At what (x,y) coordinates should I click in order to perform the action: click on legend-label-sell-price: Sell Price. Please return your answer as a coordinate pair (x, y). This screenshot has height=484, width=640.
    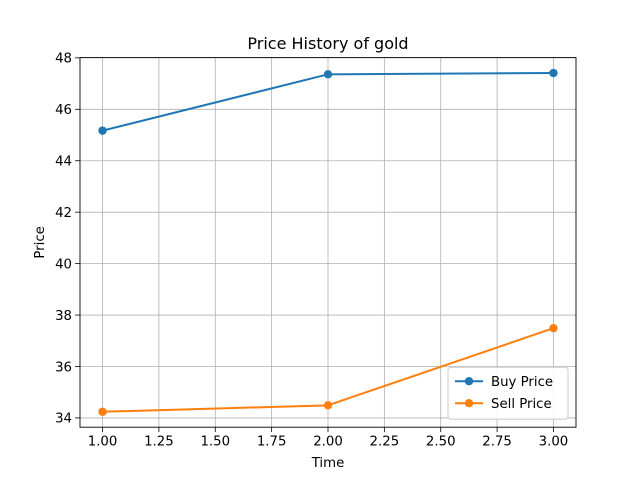
    Looking at the image, I should click on (521, 404).